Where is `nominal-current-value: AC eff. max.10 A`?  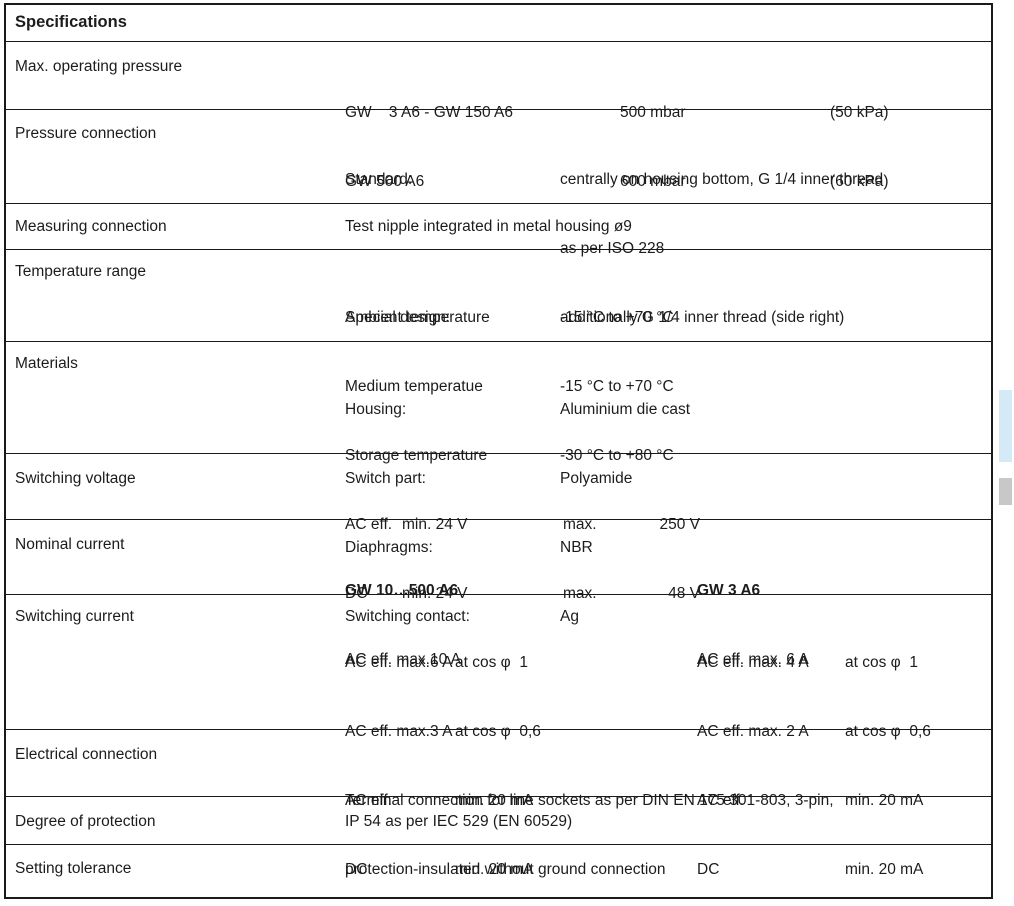 nominal-current-value: AC eff. max.10 A is located at coordinates (403, 659).